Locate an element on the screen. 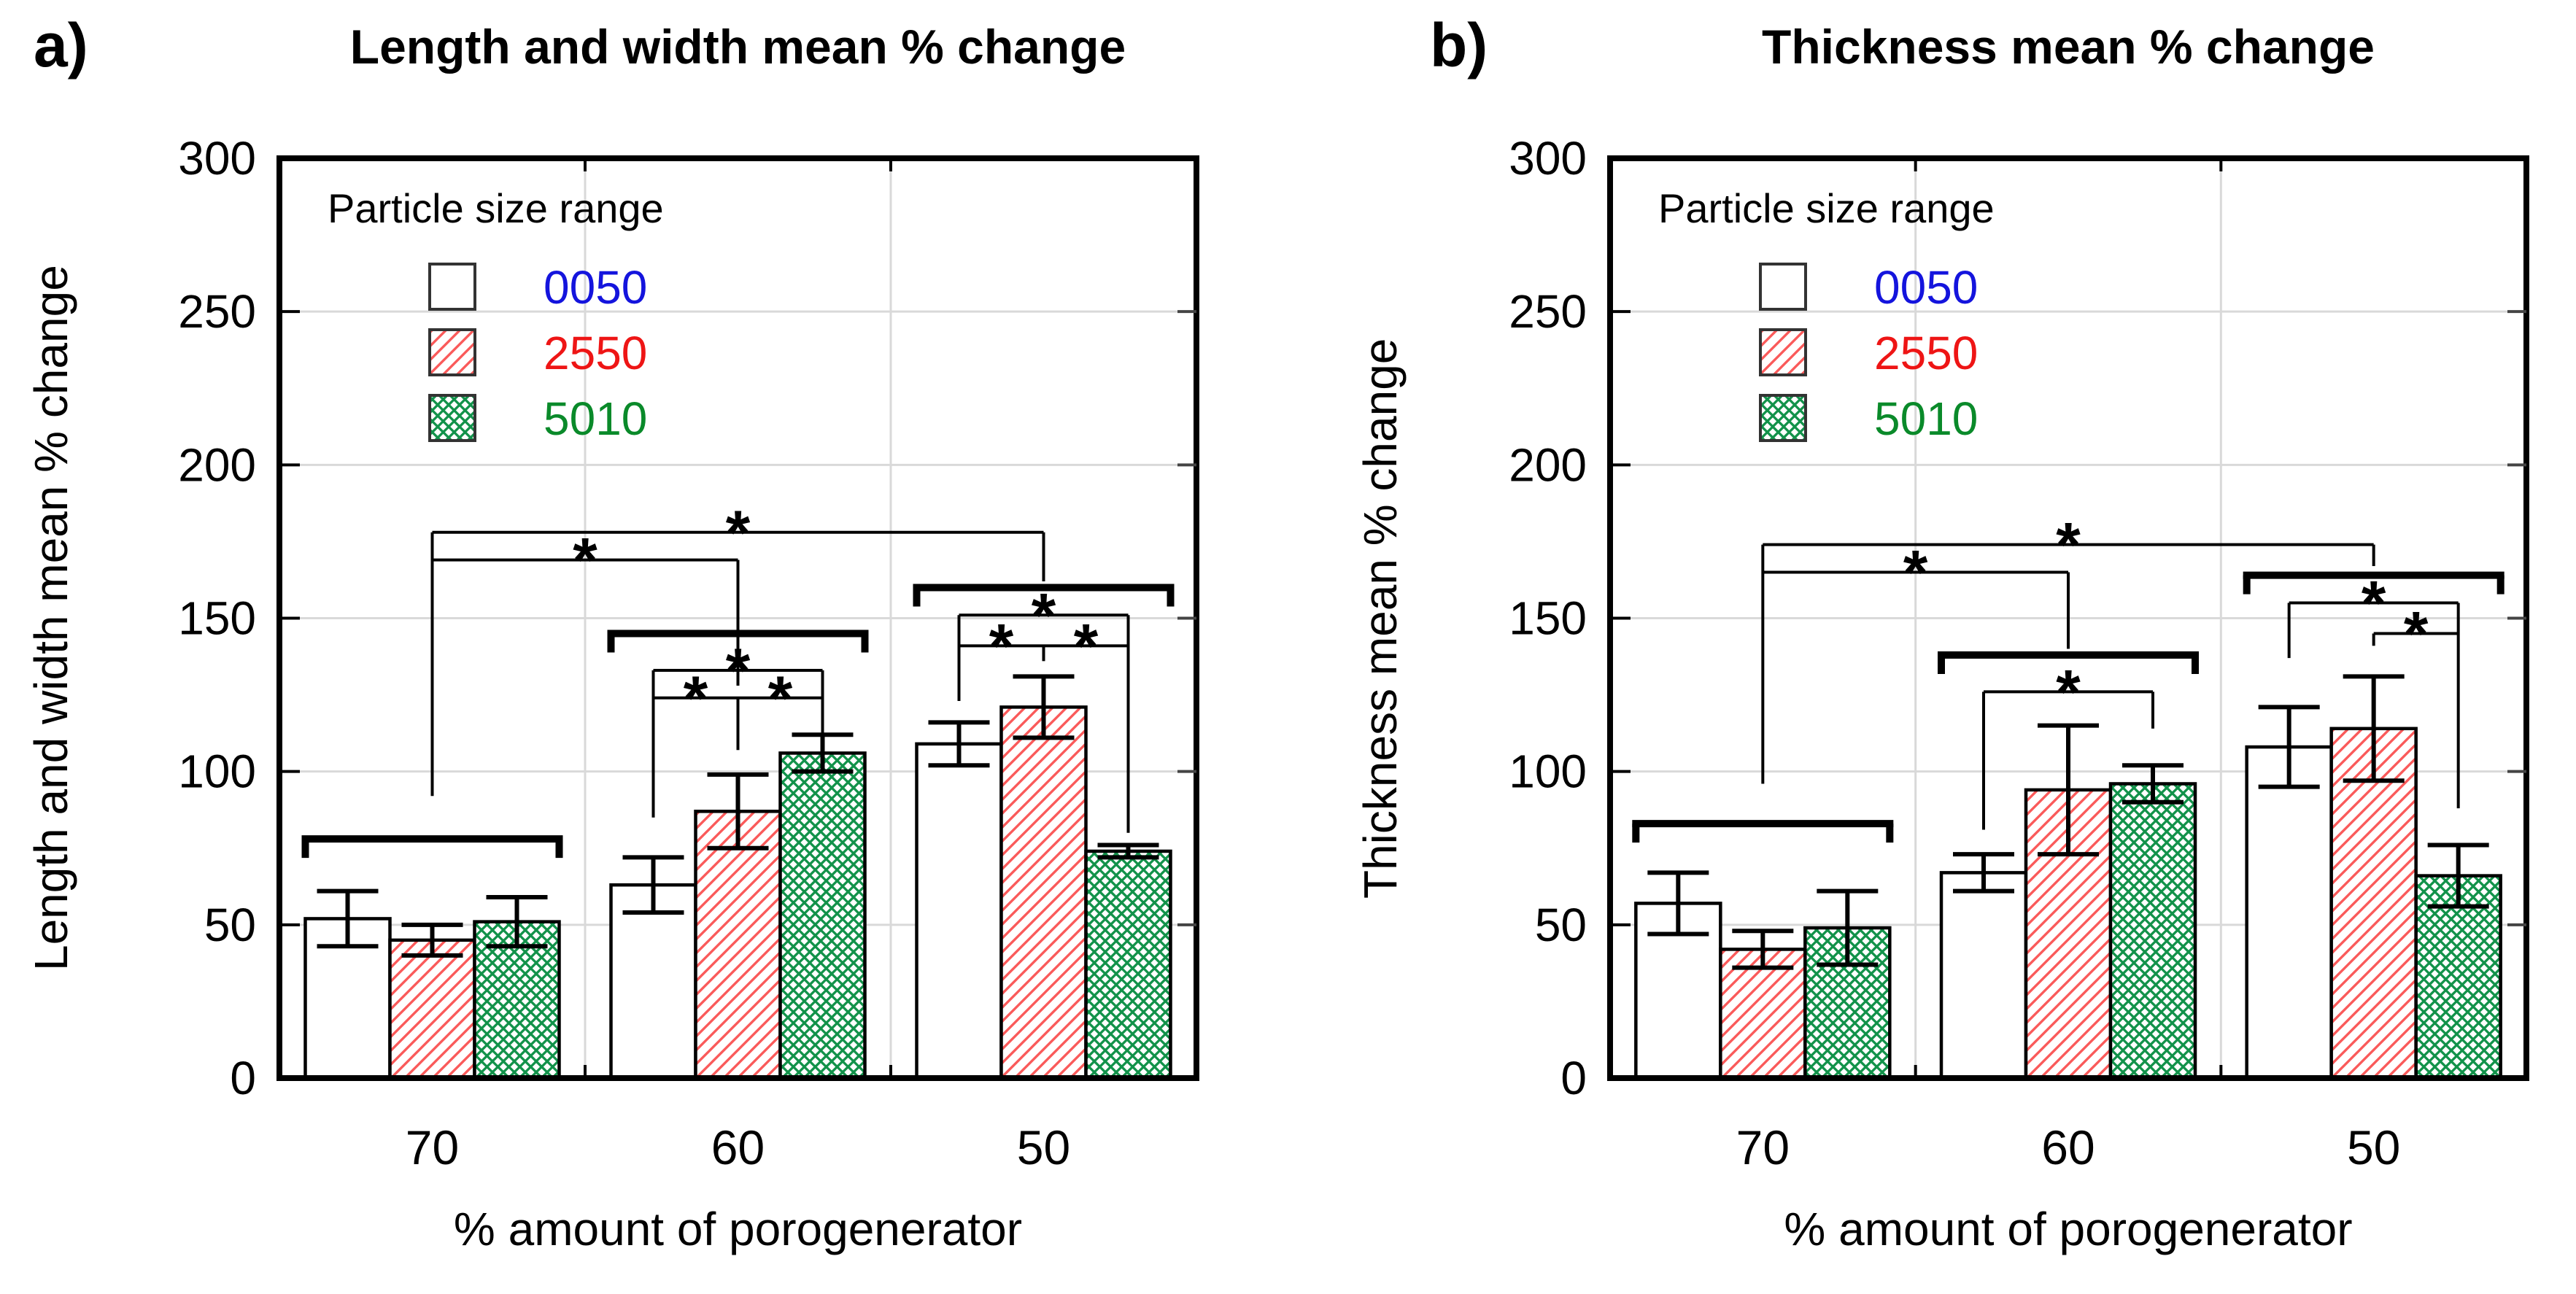 This screenshot has width=2576, height=1294. legend-entry-2550: 2550 is located at coordinates (1868, 353).